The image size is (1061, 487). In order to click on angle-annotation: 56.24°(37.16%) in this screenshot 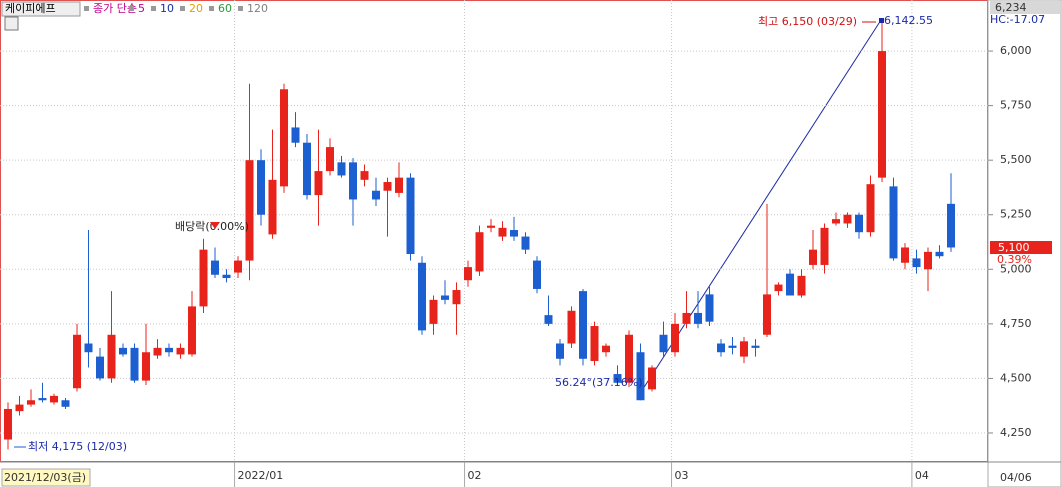, I will do `click(599, 382)`.